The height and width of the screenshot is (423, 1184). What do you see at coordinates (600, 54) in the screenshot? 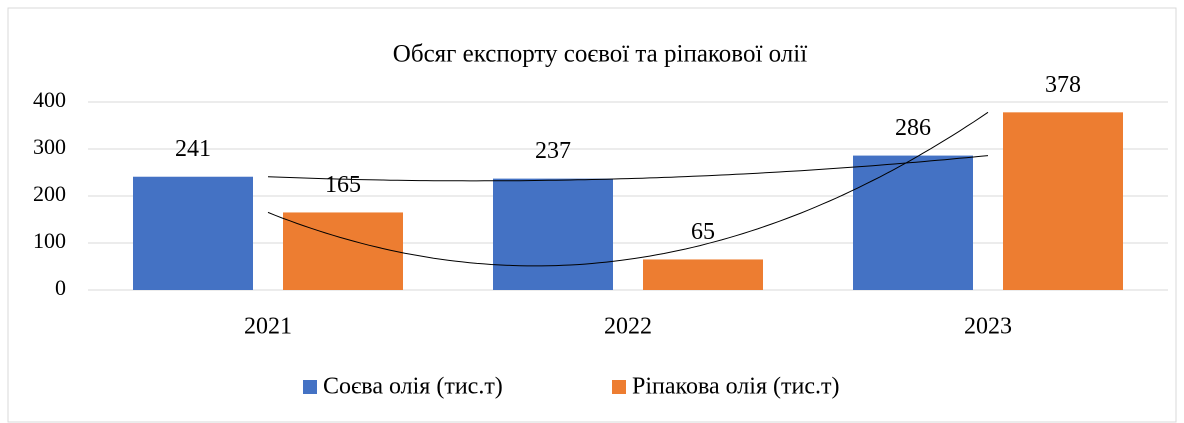
I see `chart-title: Обсяг експорту соєвої та ріпакової олії` at bounding box center [600, 54].